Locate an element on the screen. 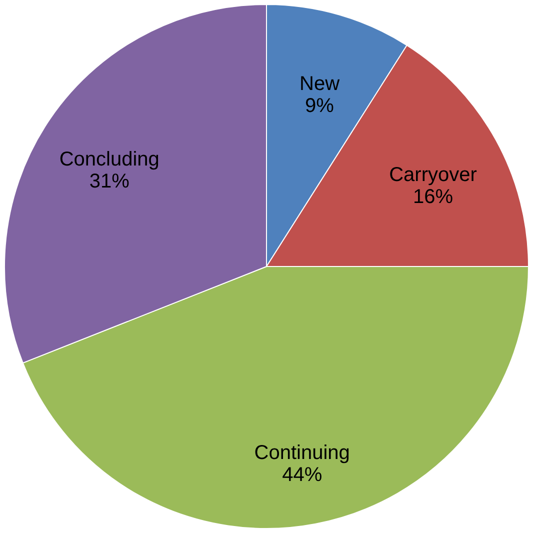 This screenshot has width=533, height=533. slice-label: New is located at coordinates (320, 84).